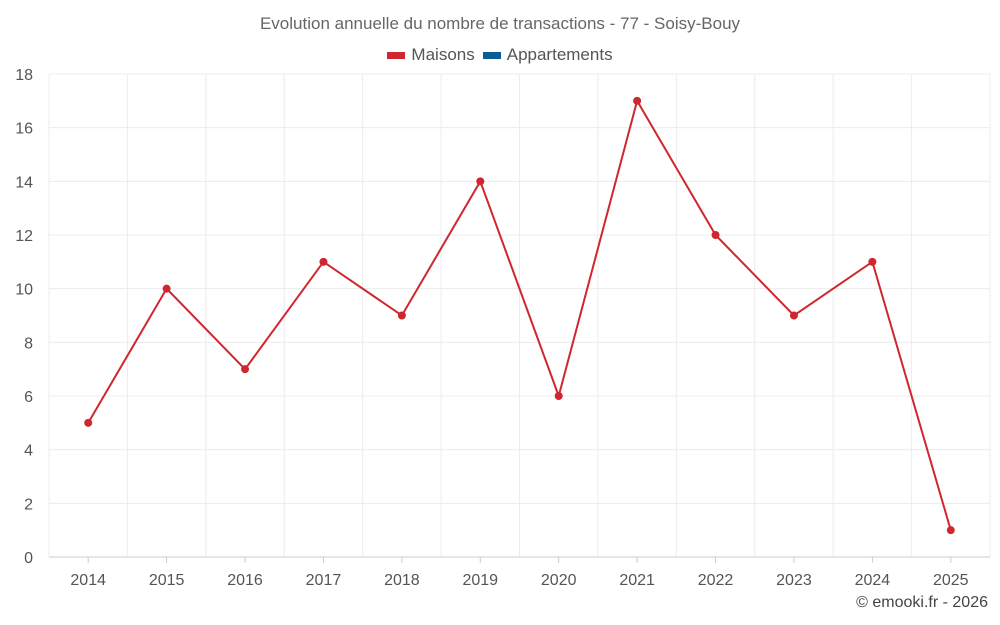  What do you see at coordinates (323, 261) in the screenshot?
I see `data-point-2017` at bounding box center [323, 261].